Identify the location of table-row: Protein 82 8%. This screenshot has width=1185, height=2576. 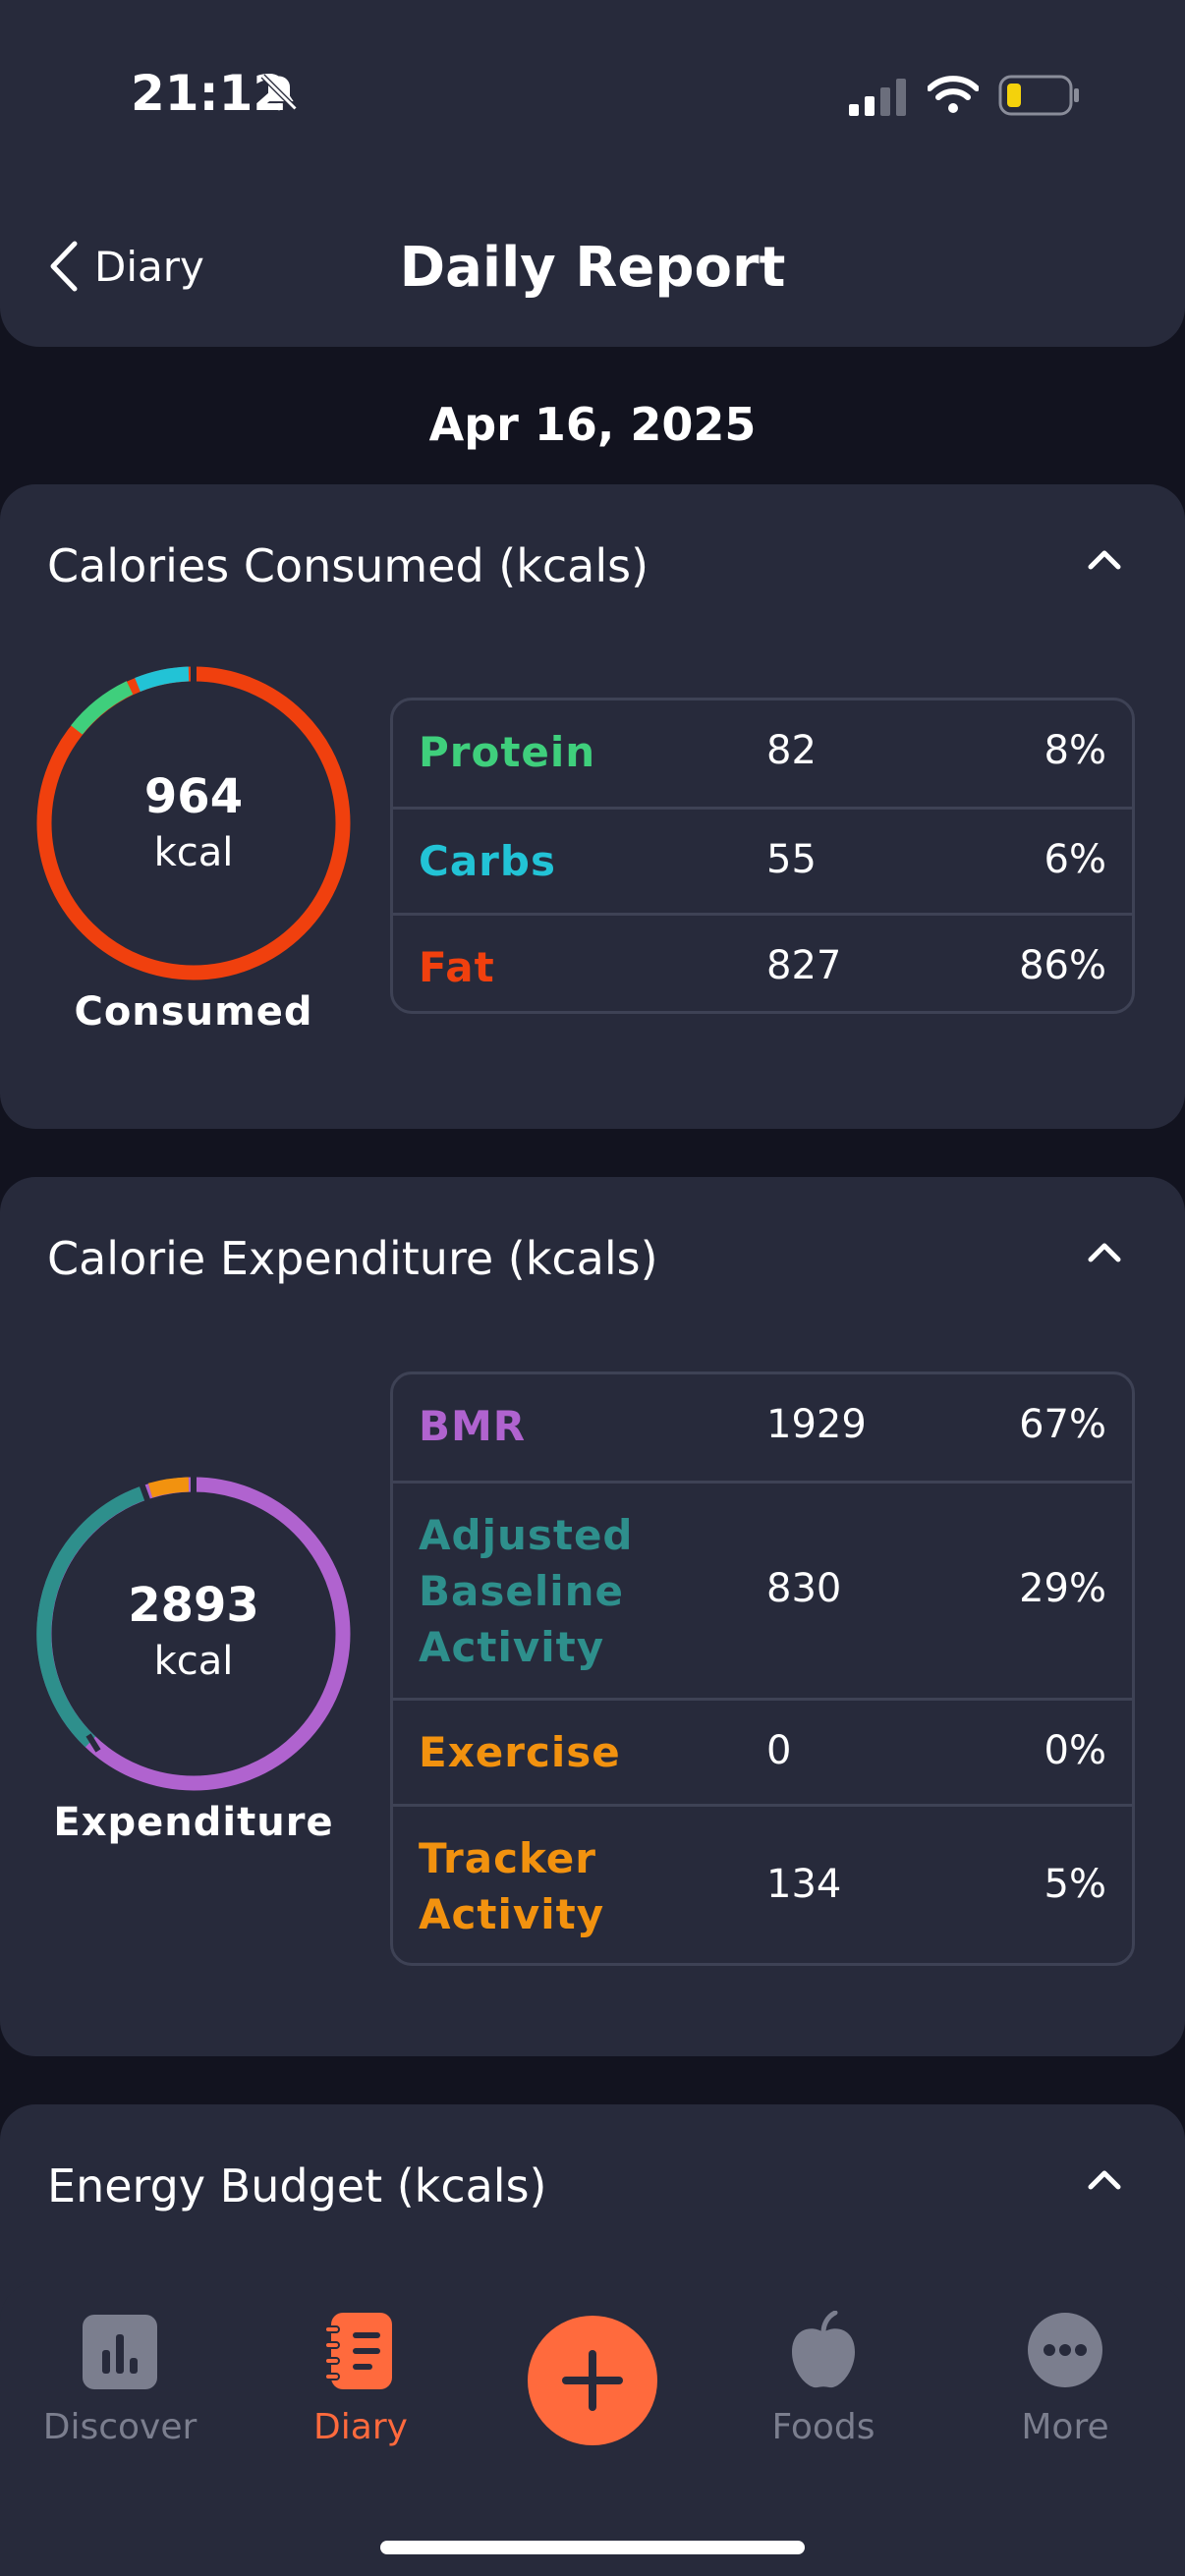
(763, 753).